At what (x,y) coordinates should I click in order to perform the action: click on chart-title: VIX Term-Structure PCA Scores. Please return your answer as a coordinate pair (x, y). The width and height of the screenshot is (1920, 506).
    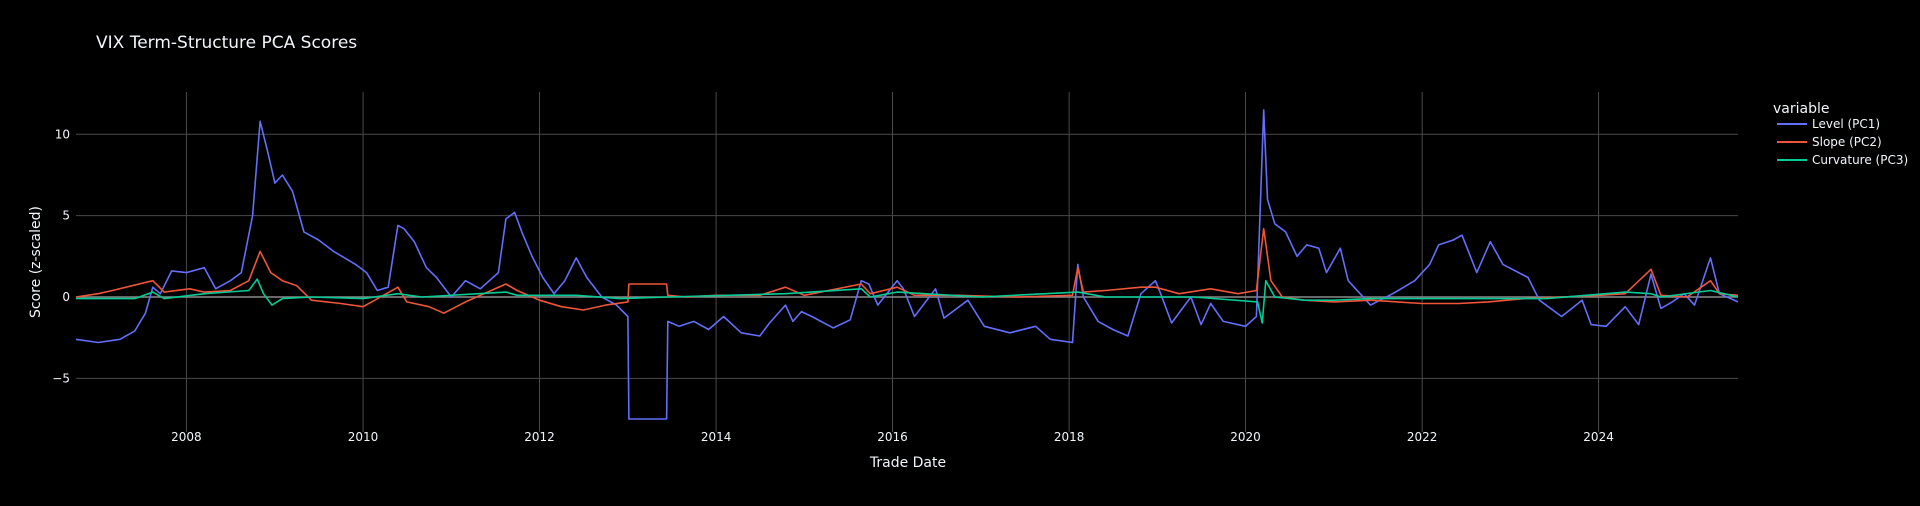
    Looking at the image, I should click on (226, 43).